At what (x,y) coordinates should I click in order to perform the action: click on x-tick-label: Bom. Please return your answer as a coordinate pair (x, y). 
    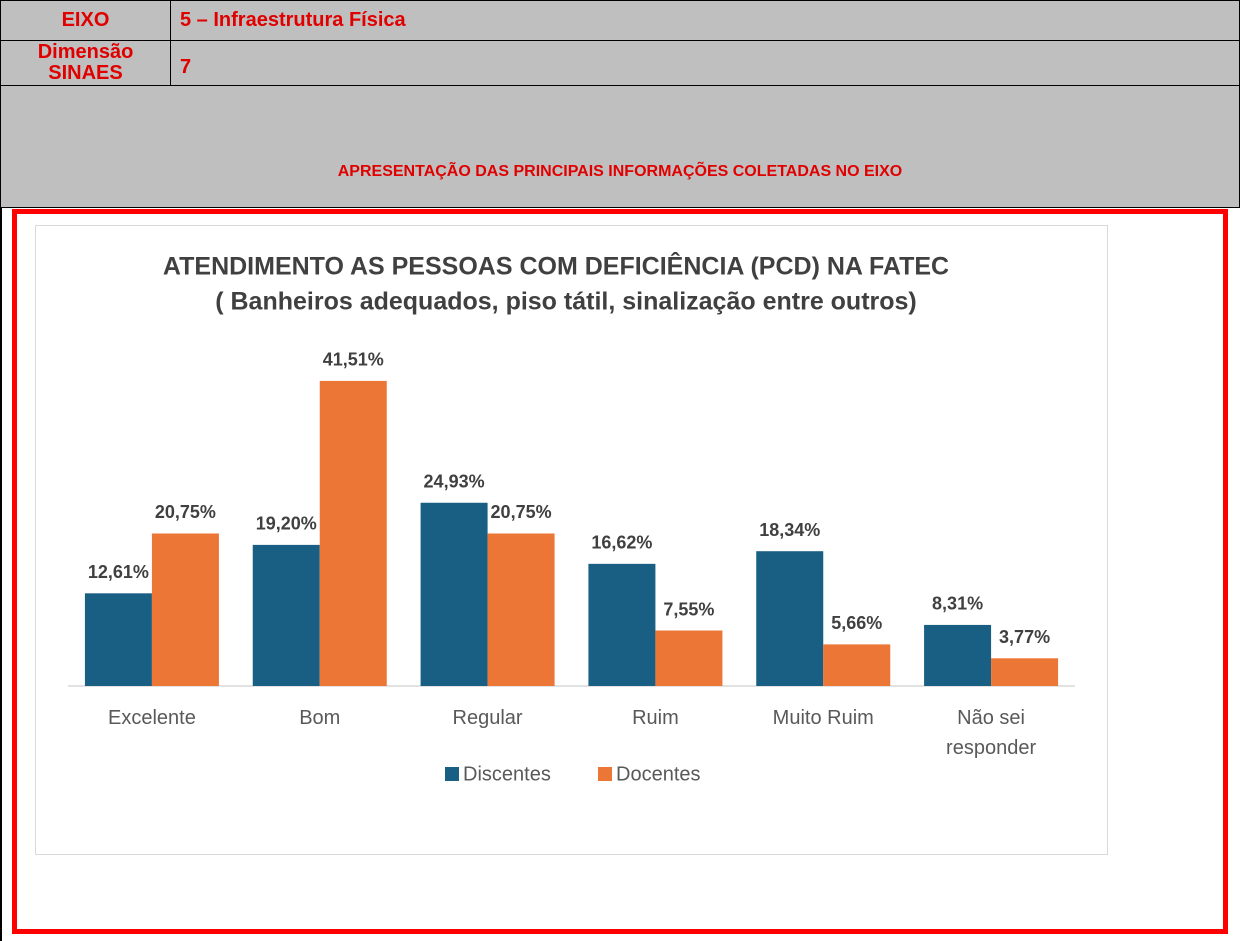
    Looking at the image, I should click on (320, 718).